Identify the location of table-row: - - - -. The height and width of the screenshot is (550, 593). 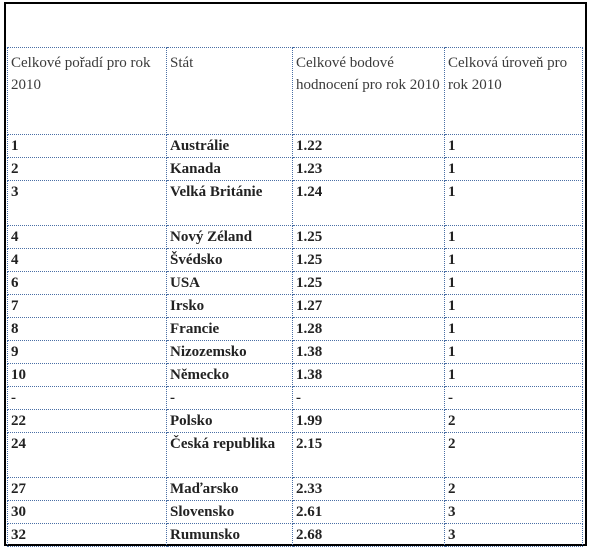
(295, 398).